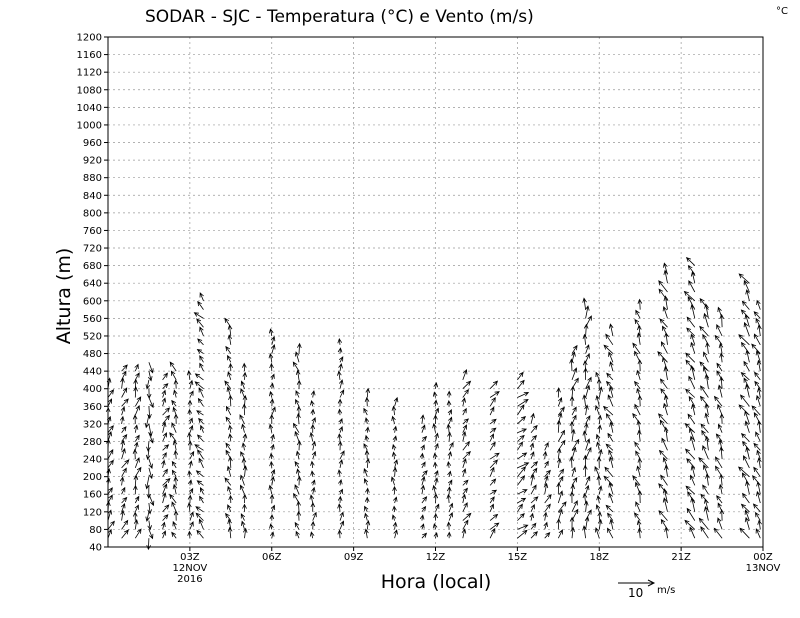  I want to click on y-tick-label: 440, so click(92, 372).